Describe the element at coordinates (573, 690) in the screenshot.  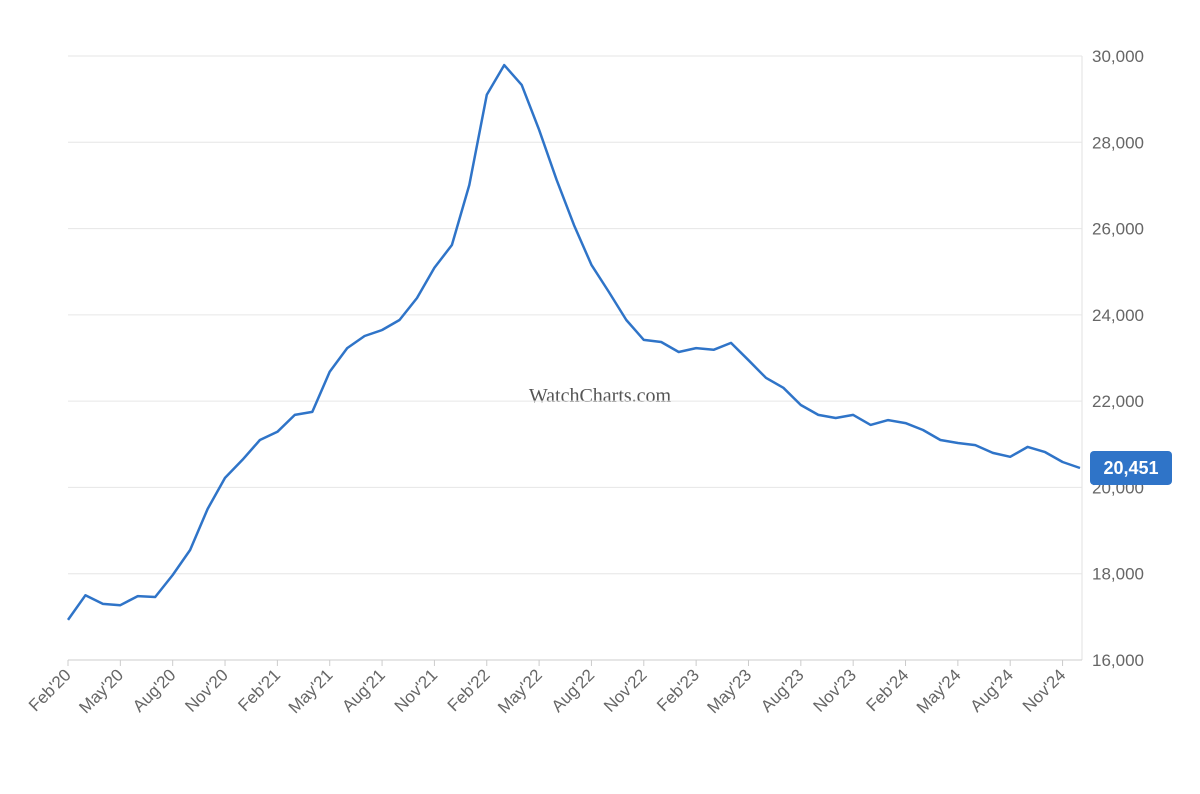
I see `x-tick-label: Aug'22` at that location.